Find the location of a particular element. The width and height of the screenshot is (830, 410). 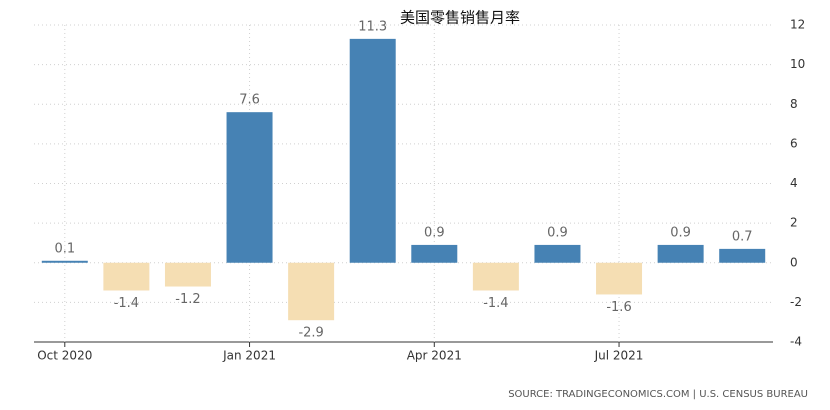

value-label: -2.9 is located at coordinates (310, 333).